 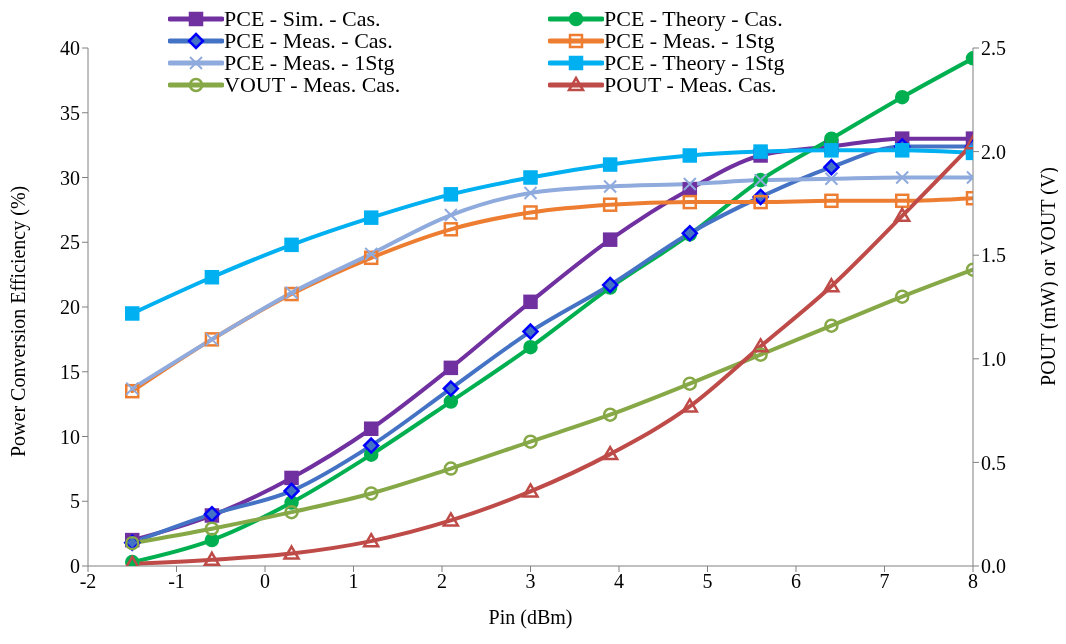 I want to click on y2-tick-label: 0.5, so click(x=993, y=462).